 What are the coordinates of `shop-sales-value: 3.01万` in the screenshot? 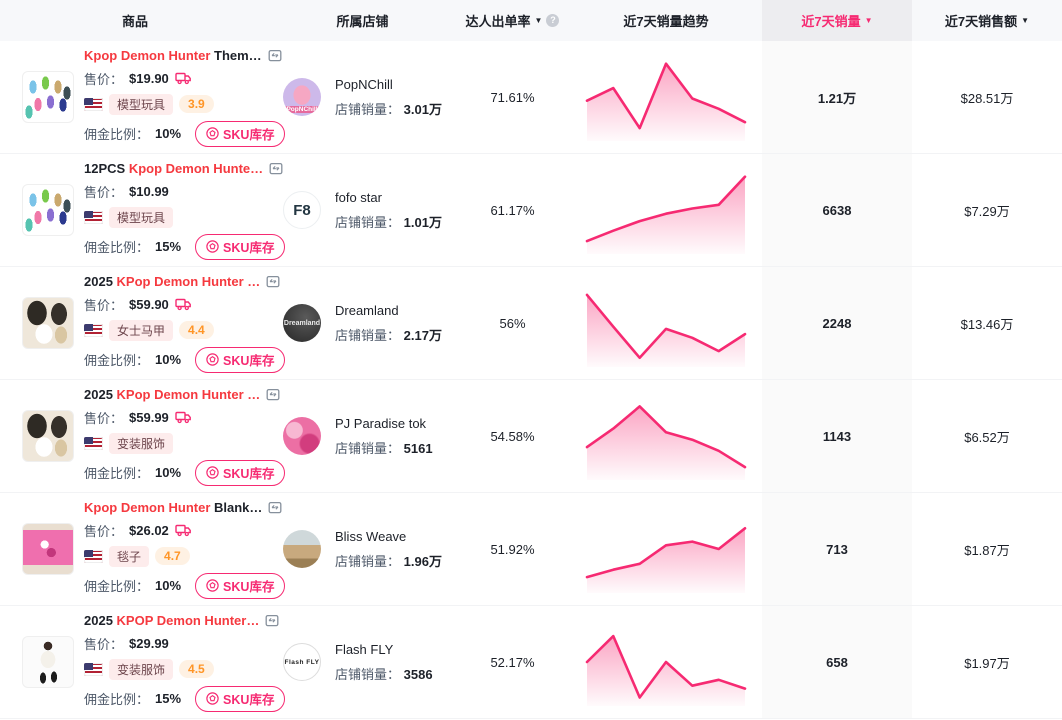 It's located at (422, 109).